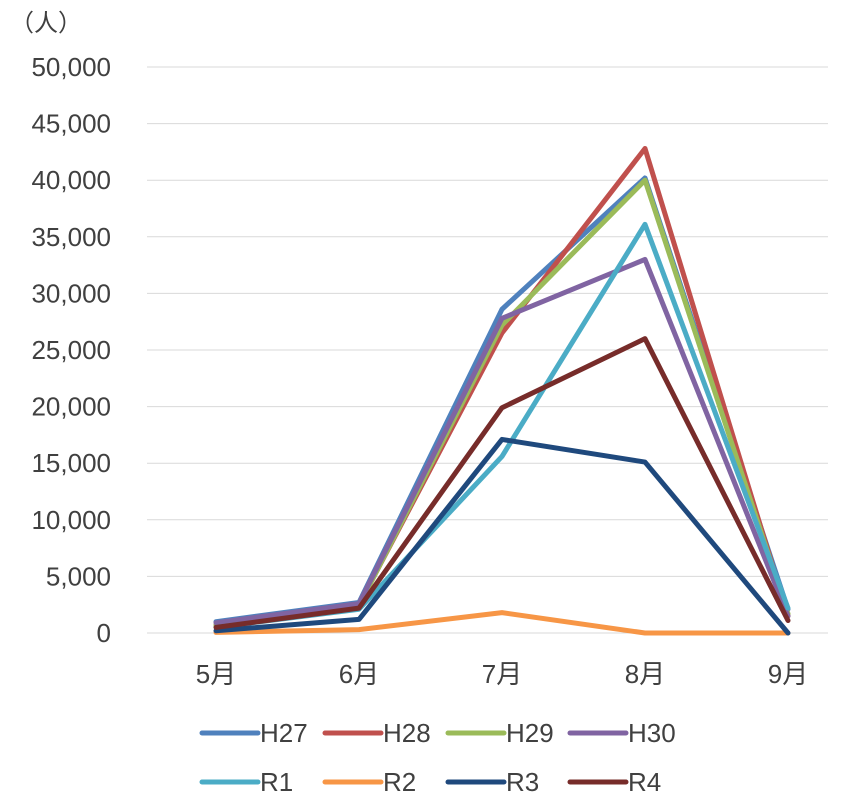 Image resolution: width=841 pixels, height=800 pixels. What do you see at coordinates (284, 733) in the screenshot?
I see `legend-label: H27` at bounding box center [284, 733].